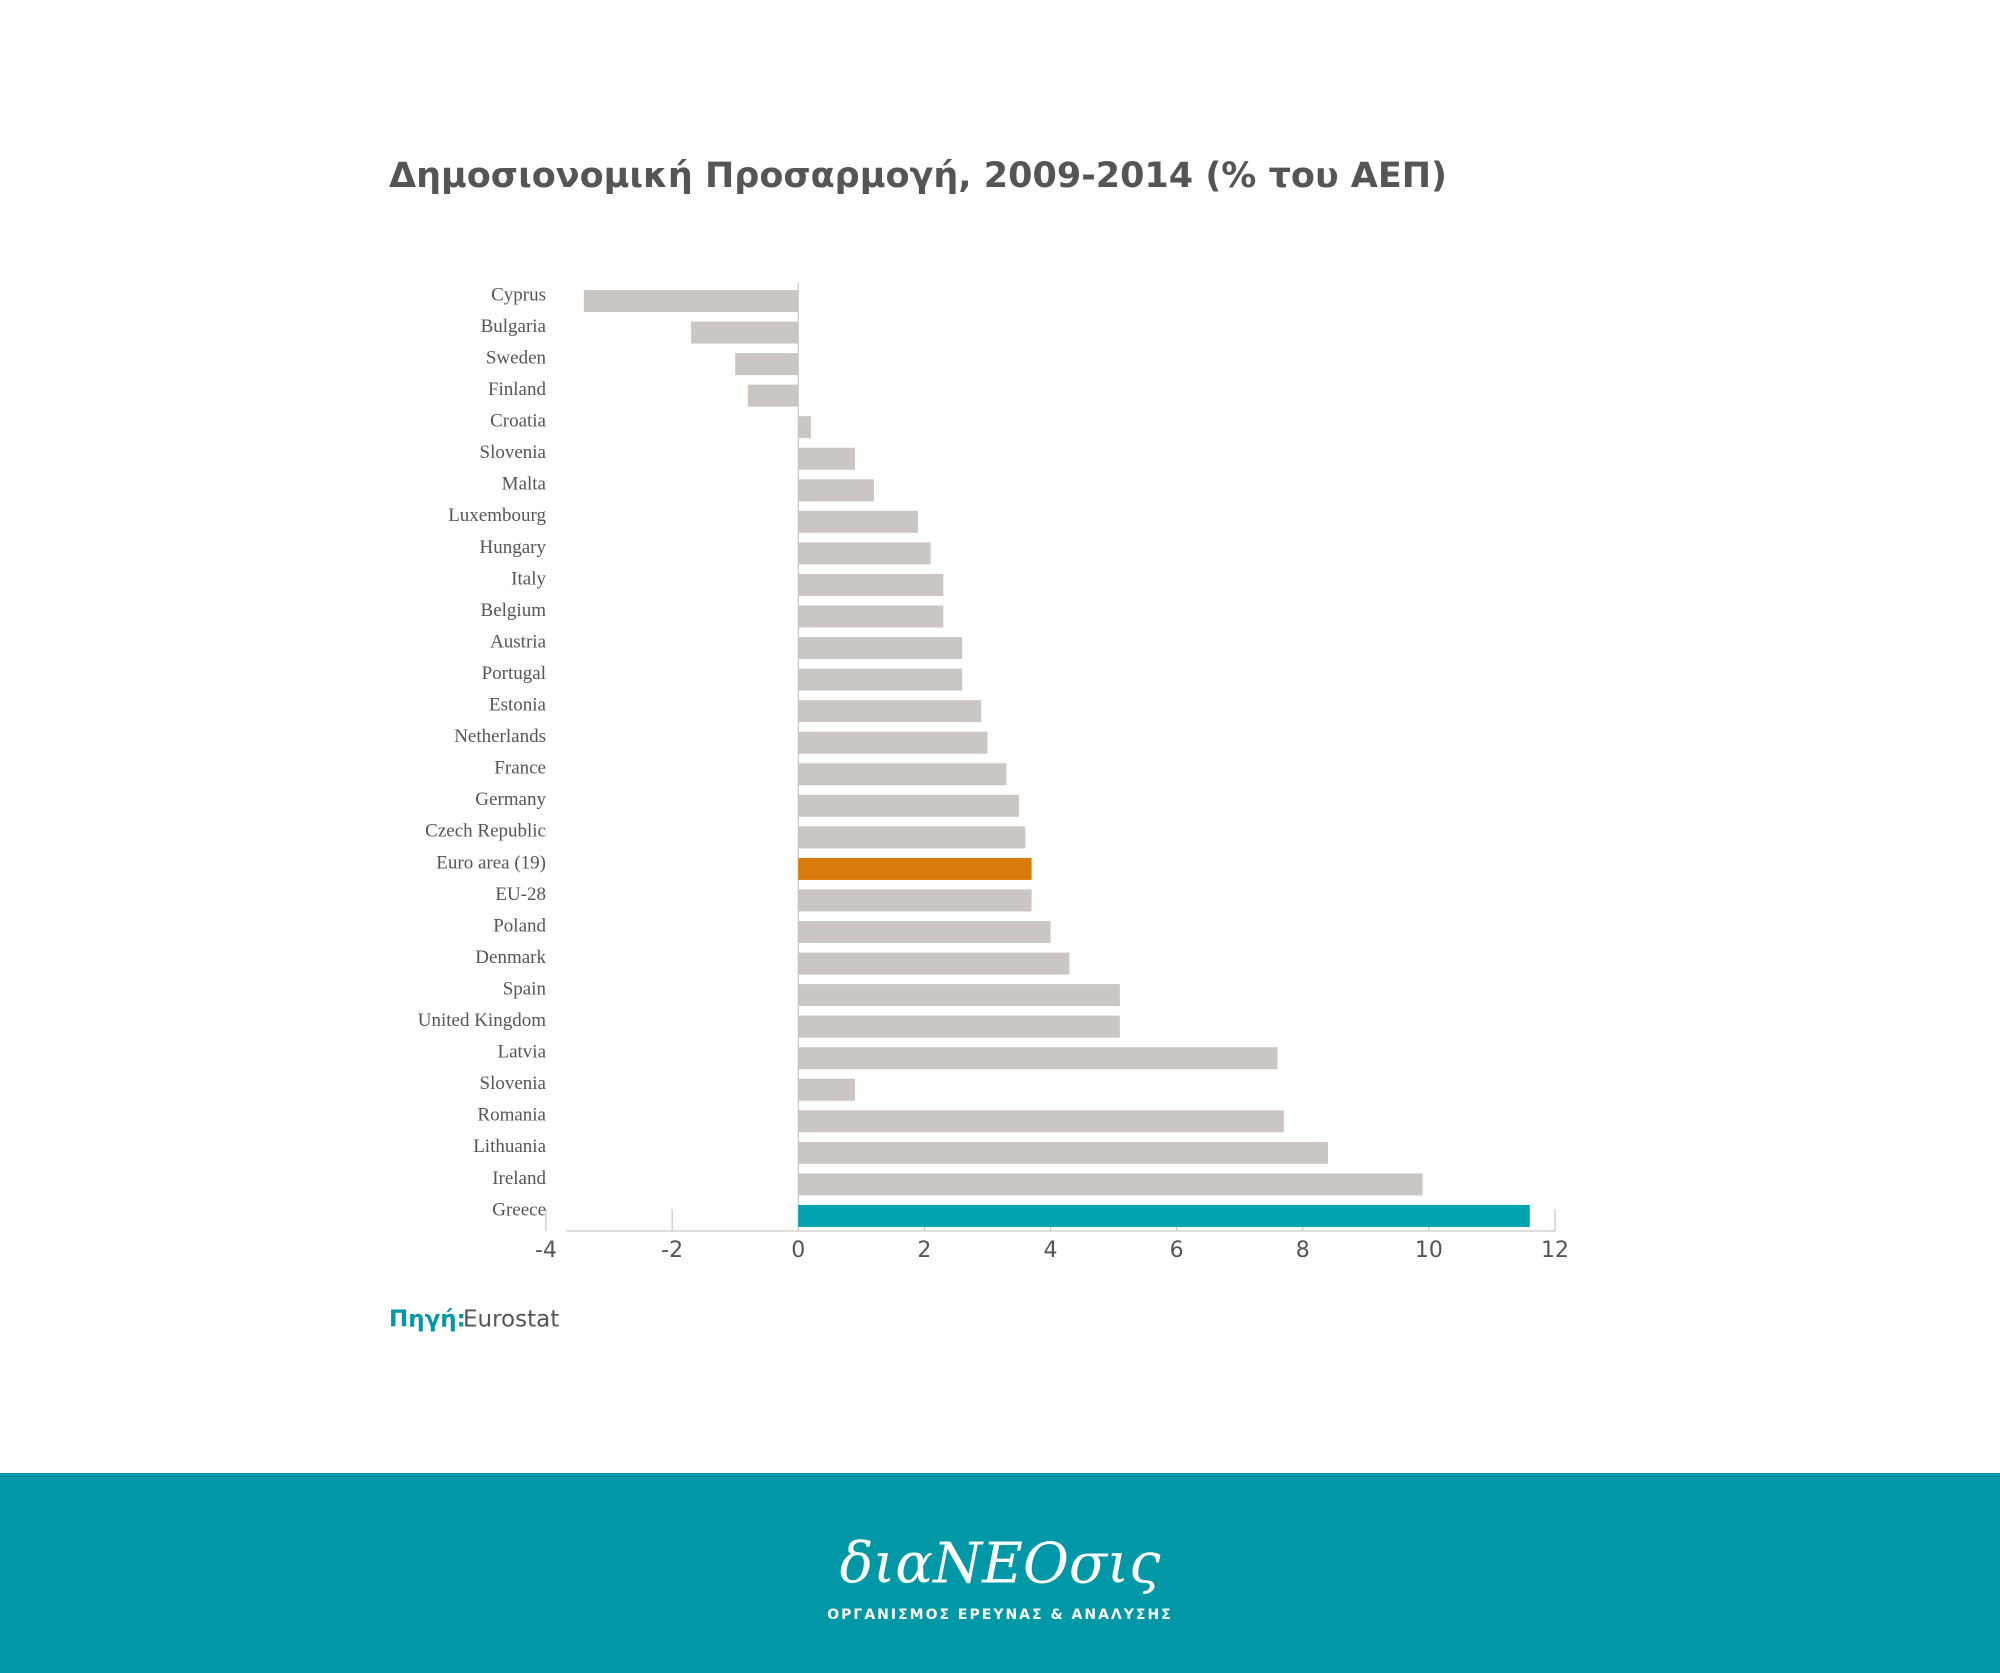 This screenshot has width=2000, height=1673. Describe the element at coordinates (510, 799) in the screenshot. I see `y-tick-label: Germany` at that location.